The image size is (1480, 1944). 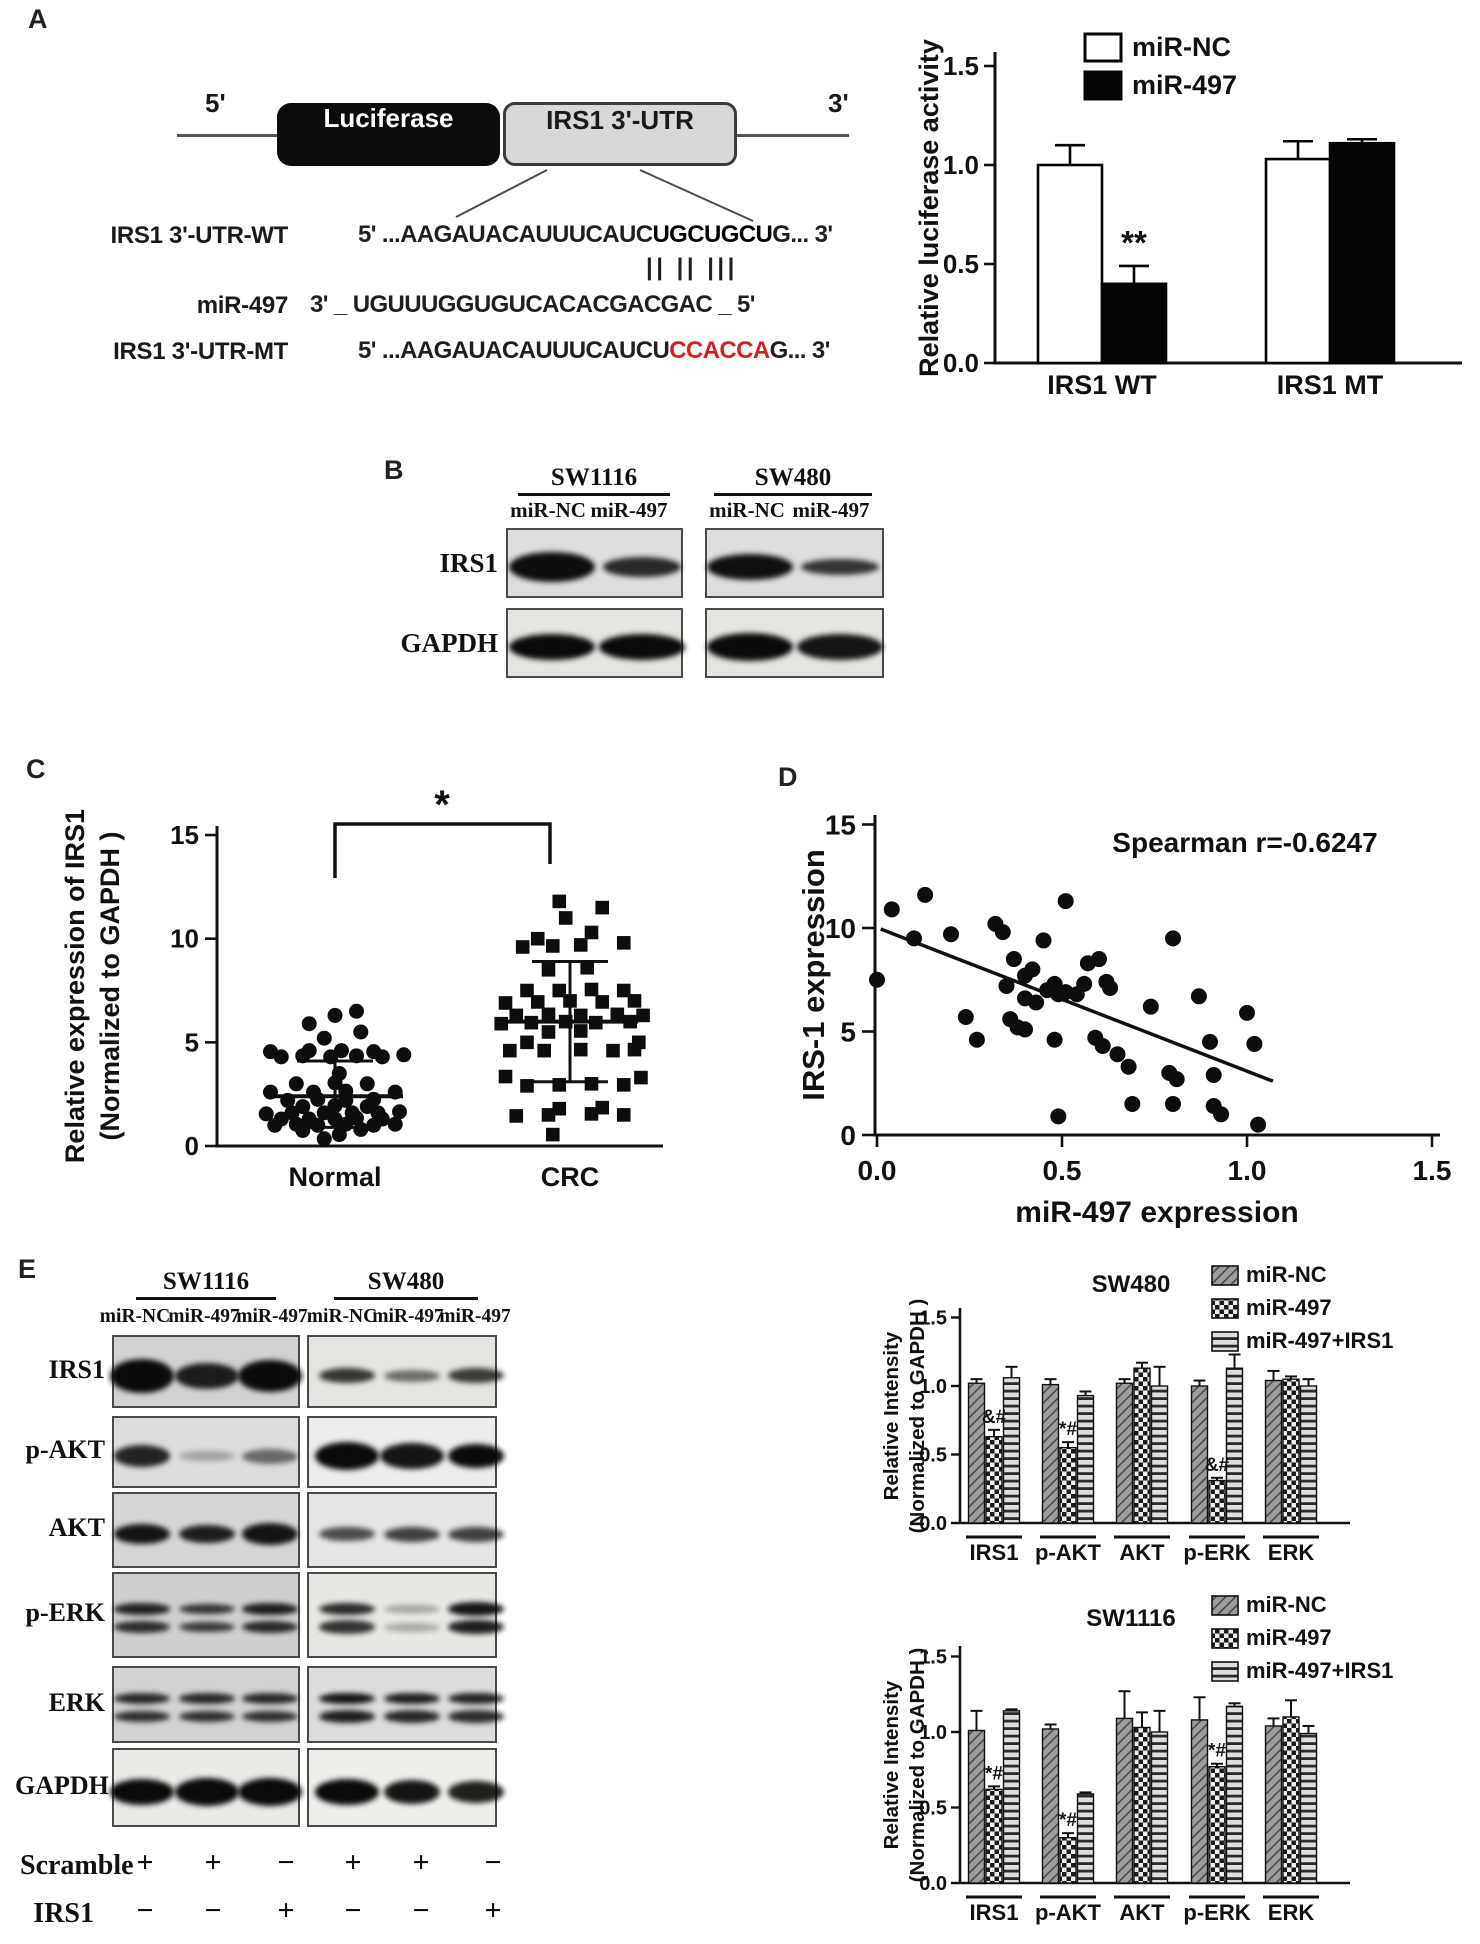 What do you see at coordinates (76, 1527) in the screenshot?
I see `blot-target-label: AKT` at bounding box center [76, 1527].